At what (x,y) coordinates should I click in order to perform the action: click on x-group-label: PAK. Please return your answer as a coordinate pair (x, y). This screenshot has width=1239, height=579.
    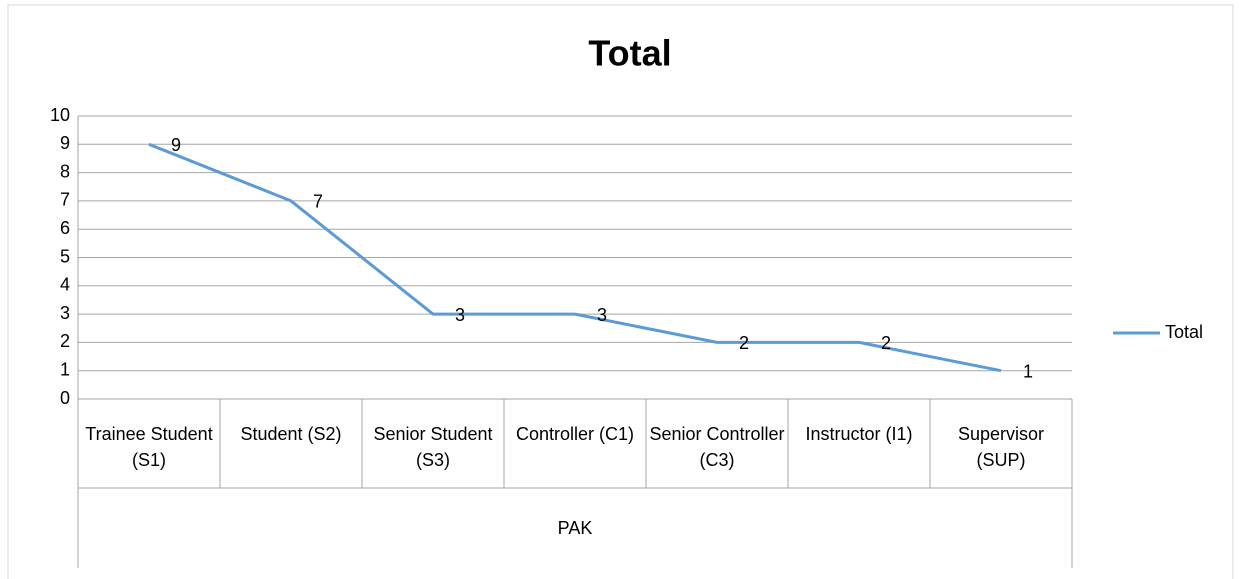
    Looking at the image, I should click on (575, 528).